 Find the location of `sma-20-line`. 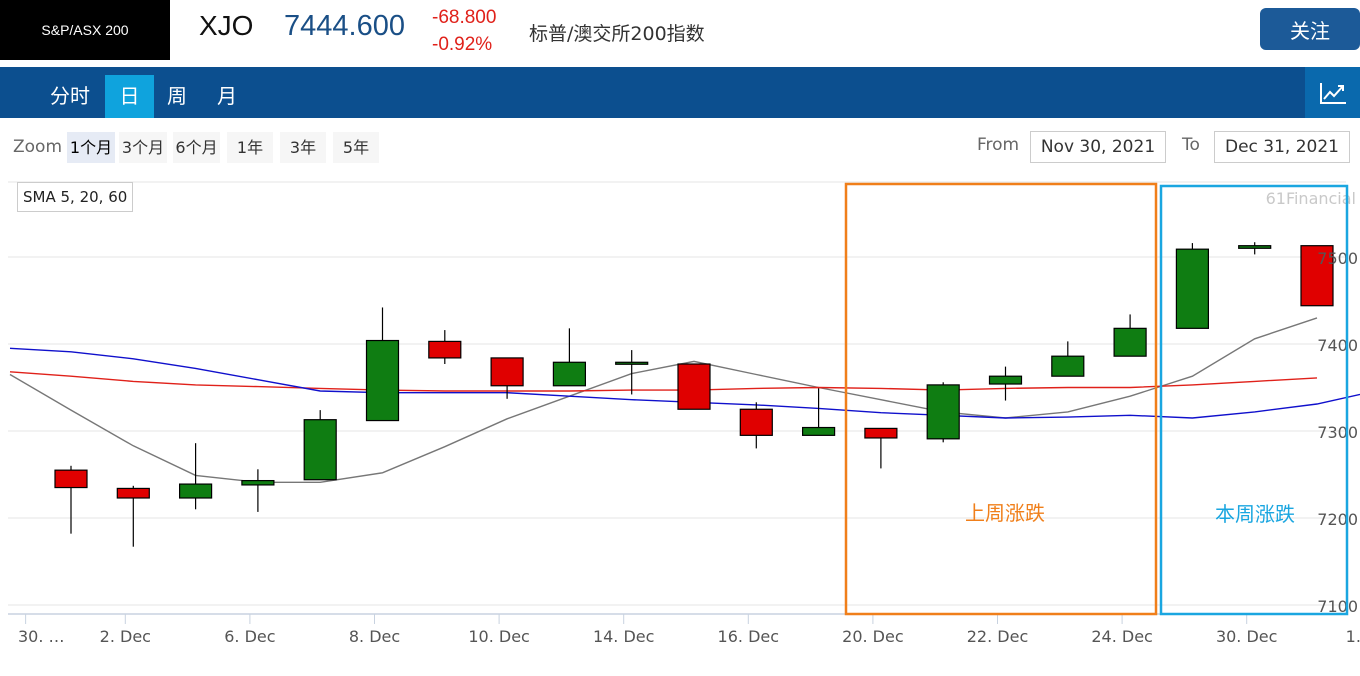

sma-20-line is located at coordinates (663, 381).